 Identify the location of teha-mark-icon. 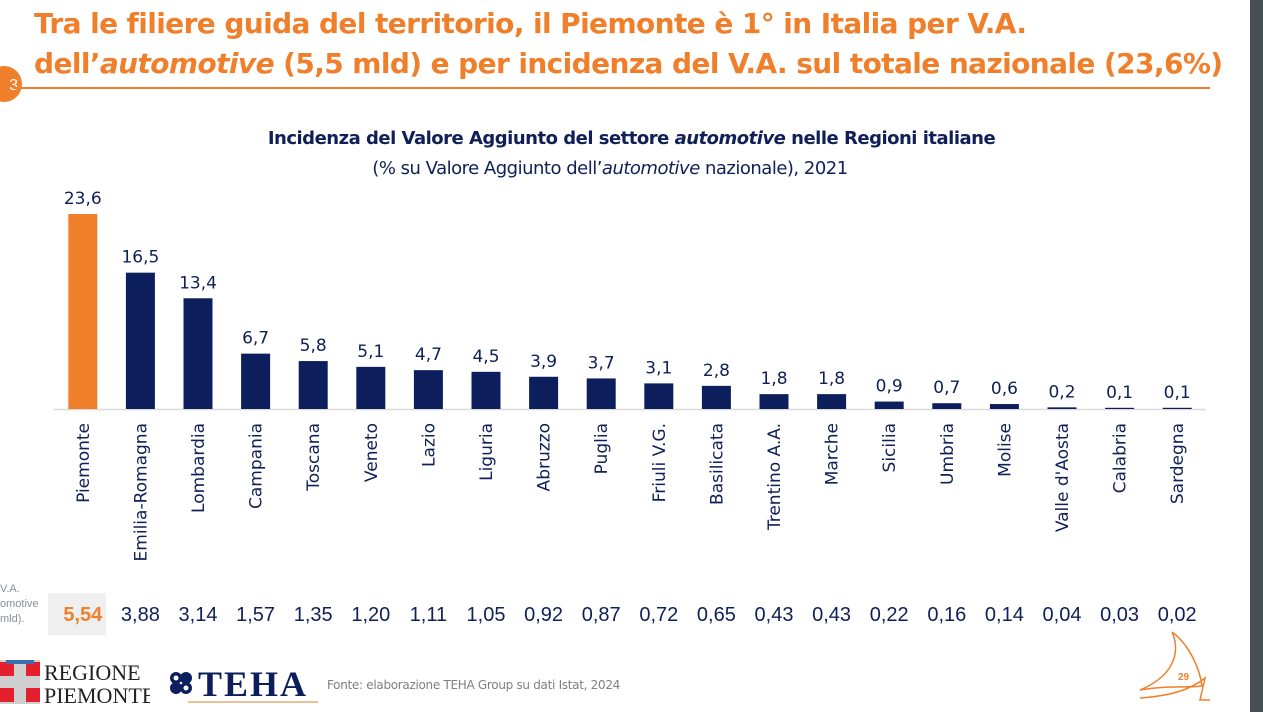
(181, 683).